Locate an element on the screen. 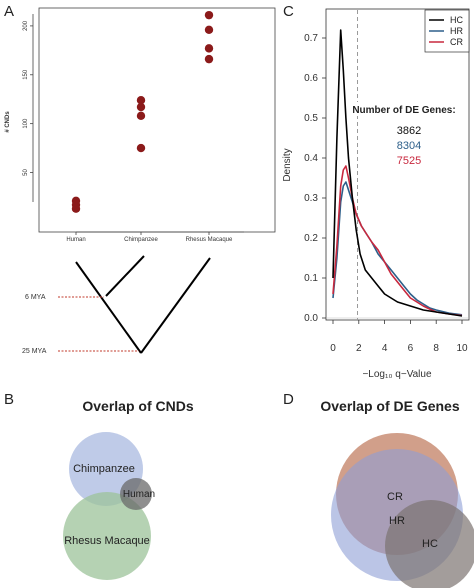  y-tick-label: 50 is located at coordinates (26, 172).